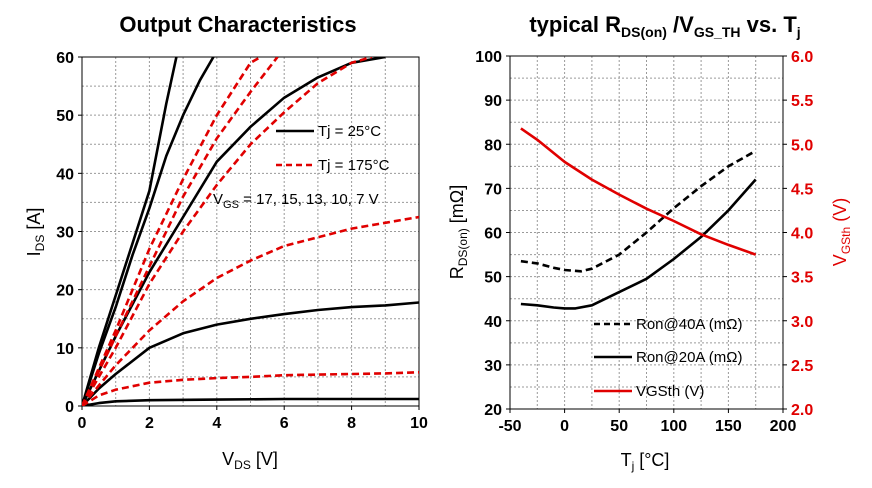  I want to click on right-y2-tick-label: 2.0, so click(802, 410).